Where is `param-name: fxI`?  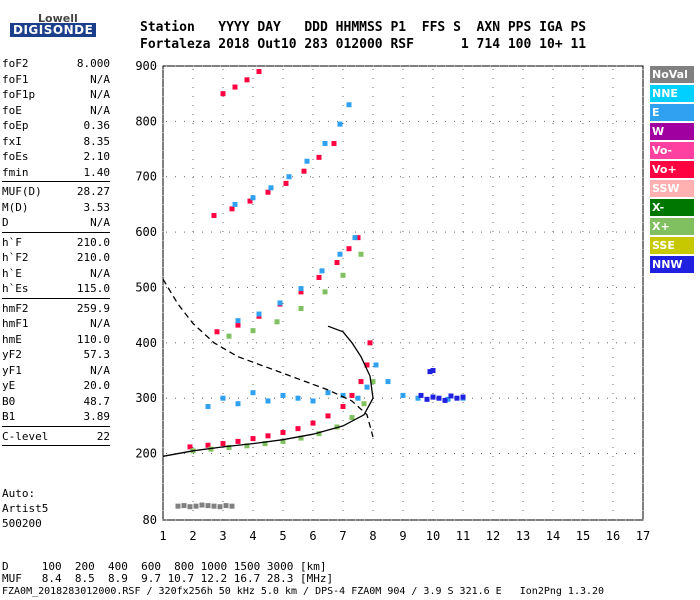 param-name: fxI is located at coordinates (12, 141).